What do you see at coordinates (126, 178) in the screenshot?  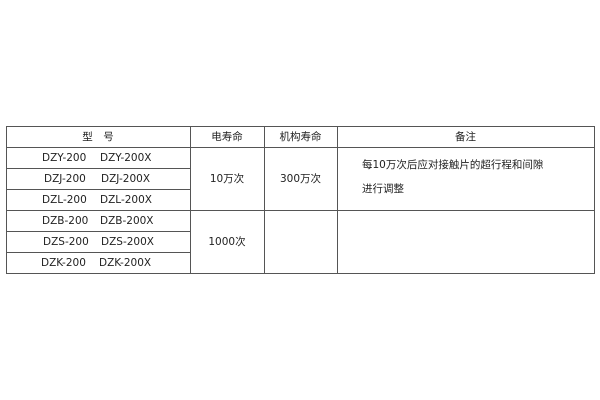 I see `model-cell: DZJ-200X` at bounding box center [126, 178].